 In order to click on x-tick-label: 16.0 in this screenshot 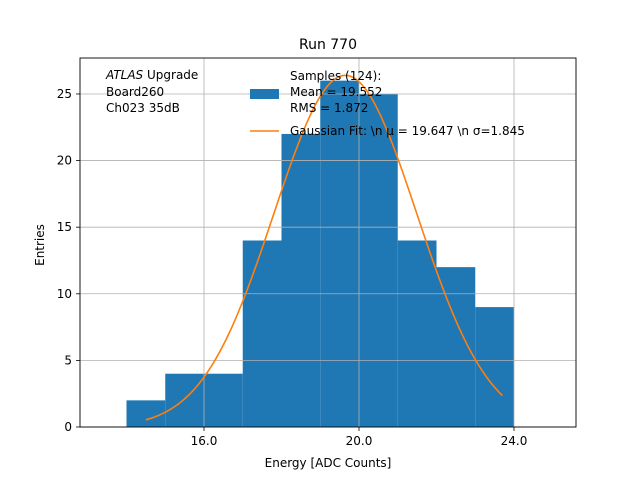, I will do `click(204, 441)`.